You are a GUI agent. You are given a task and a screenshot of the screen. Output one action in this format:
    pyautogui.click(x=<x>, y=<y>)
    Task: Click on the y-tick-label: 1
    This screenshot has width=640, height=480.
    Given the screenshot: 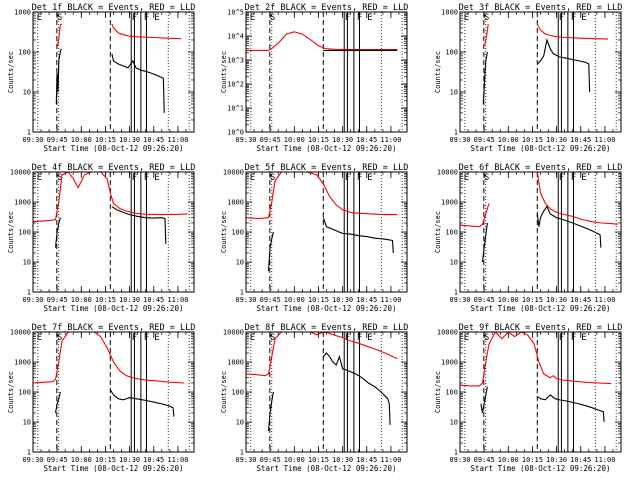 What is the action you would take?
    pyautogui.click(x=242, y=293)
    